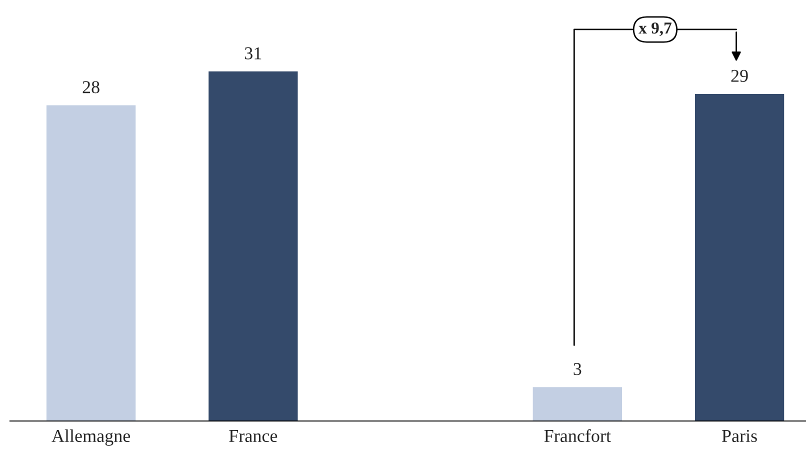 Image resolution: width=806 pixels, height=460 pixels. What do you see at coordinates (91, 437) in the screenshot?
I see `x-tick-label: Allemagne` at bounding box center [91, 437].